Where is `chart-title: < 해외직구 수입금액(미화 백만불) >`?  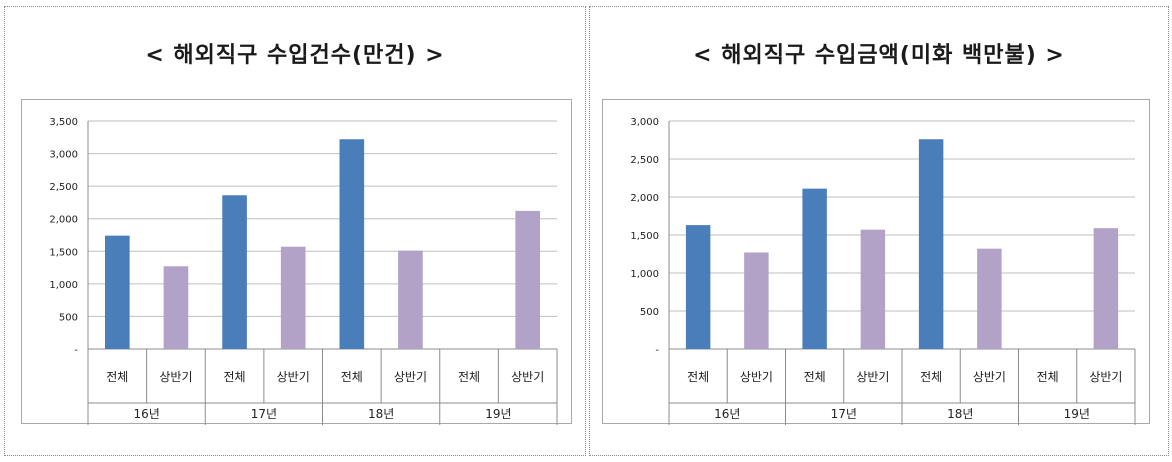
chart-title: < 해외직구 수입금액(미화 백만불) > is located at coordinates (879, 55).